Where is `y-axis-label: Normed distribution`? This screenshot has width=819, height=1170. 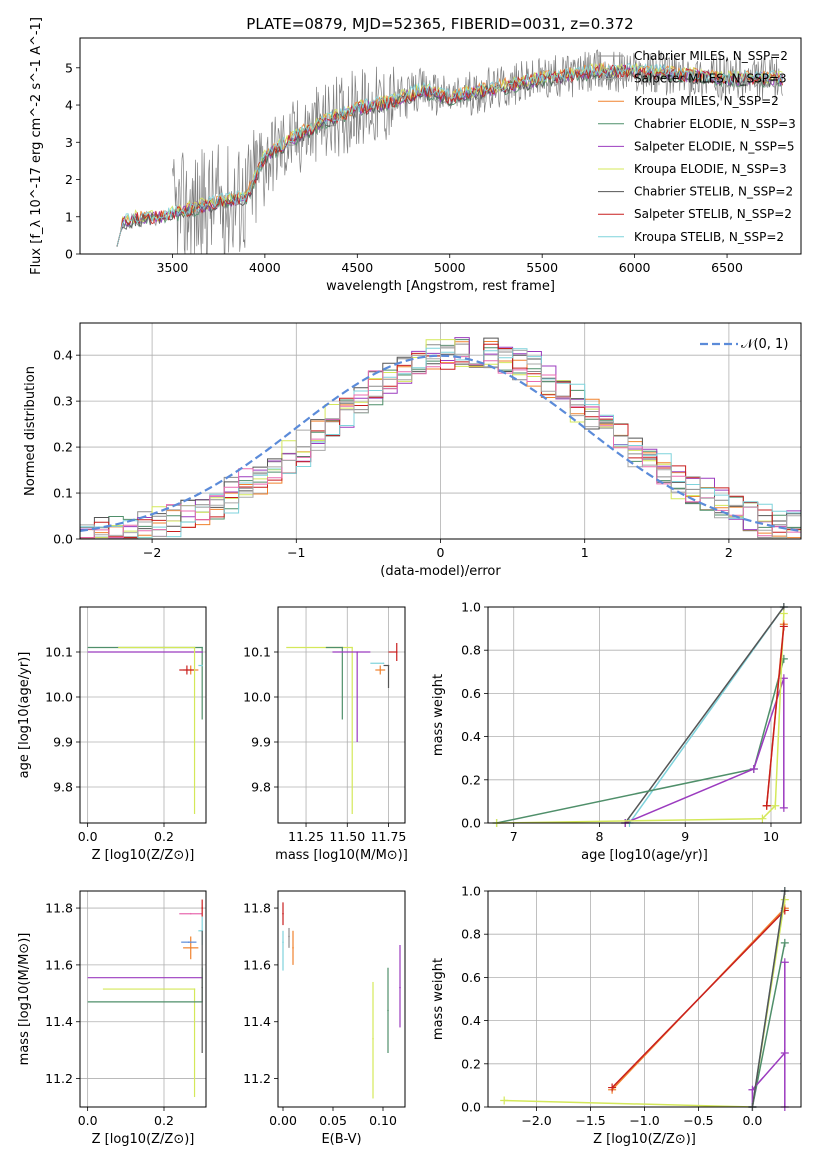
y-axis-label: Normed distribution is located at coordinates (30, 431).